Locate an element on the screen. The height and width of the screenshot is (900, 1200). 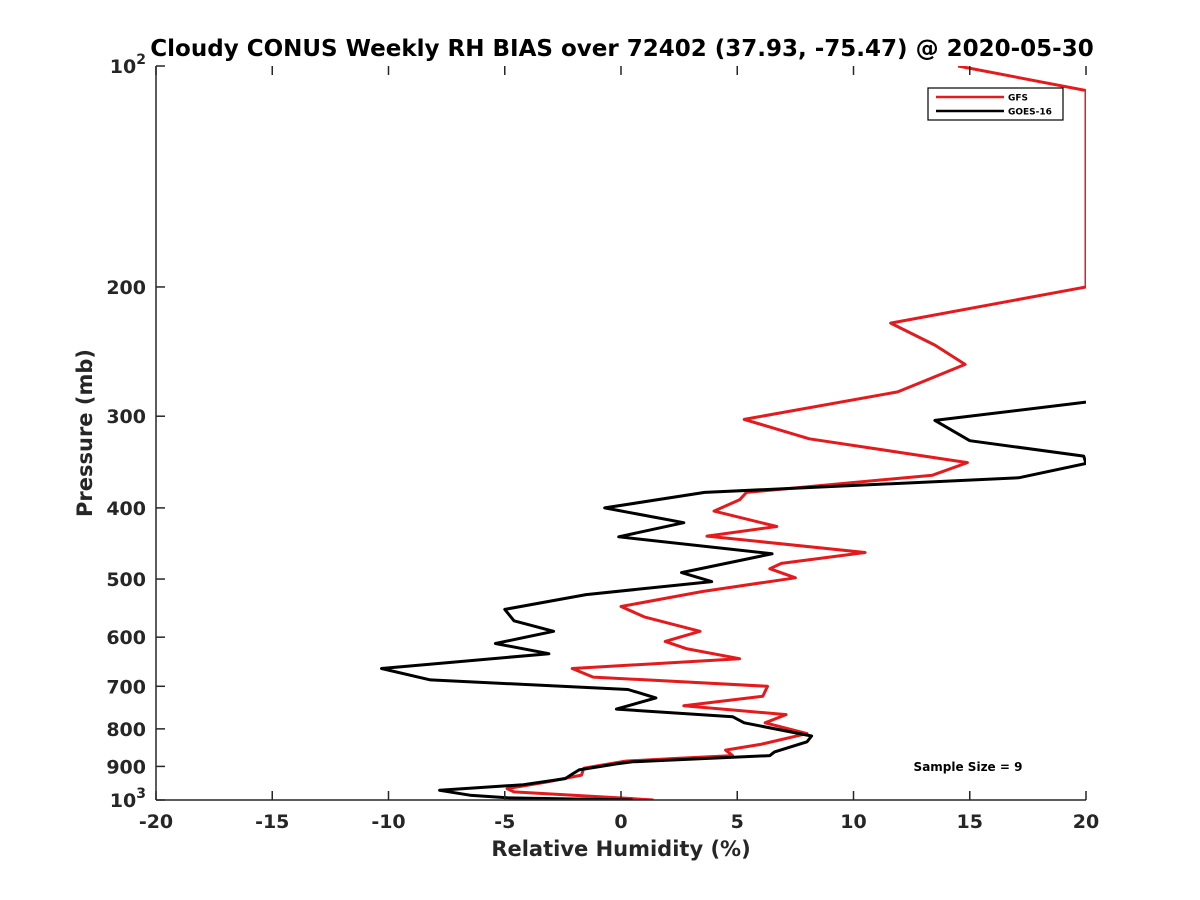
x-tick-label: -15 is located at coordinates (272, 822).